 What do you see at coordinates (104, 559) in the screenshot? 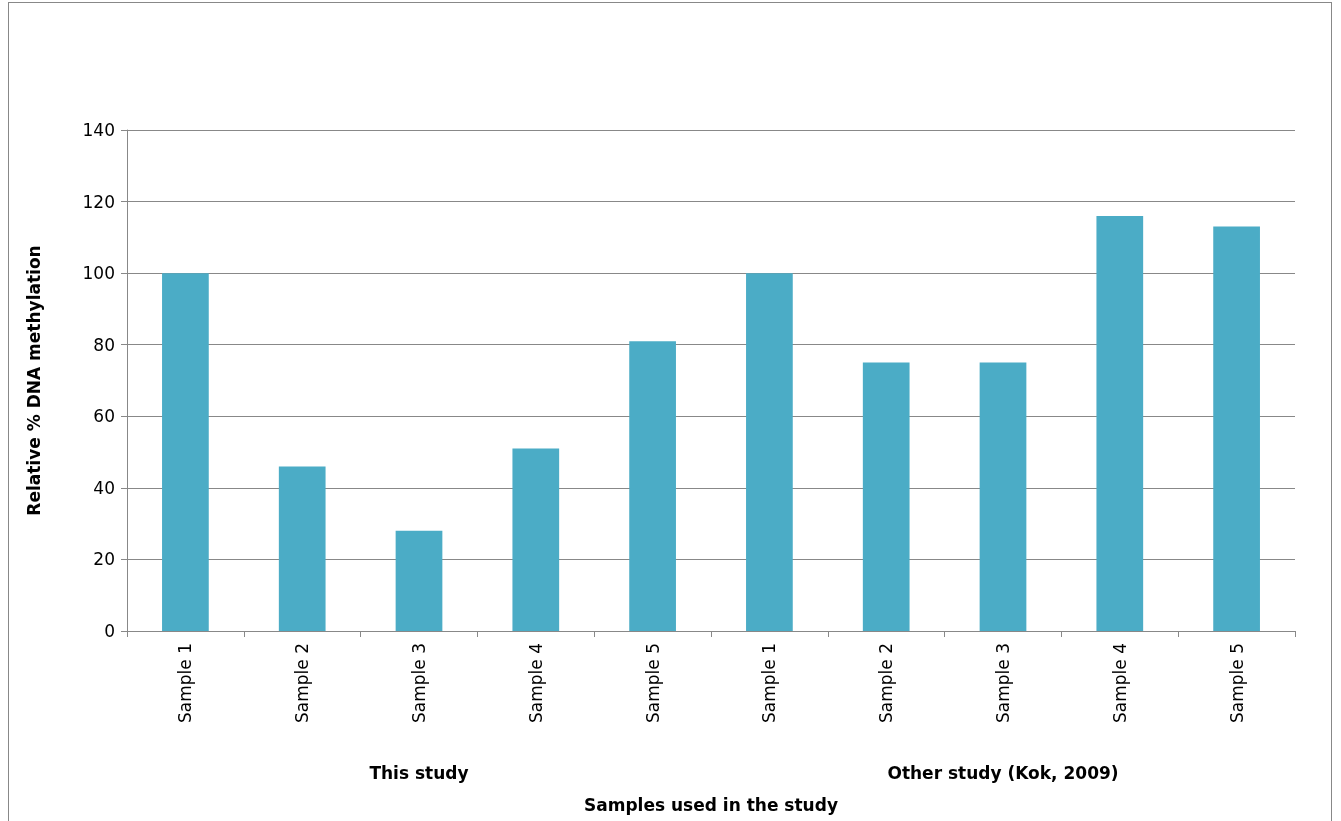
I see `y-tick-label: 20` at bounding box center [104, 559].